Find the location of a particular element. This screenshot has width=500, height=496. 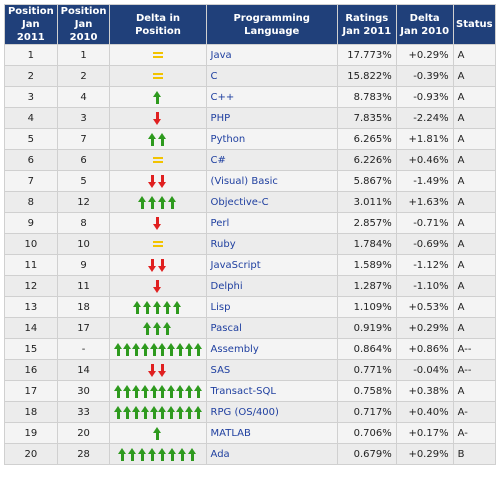

language-cell: Perl is located at coordinates (271, 223).